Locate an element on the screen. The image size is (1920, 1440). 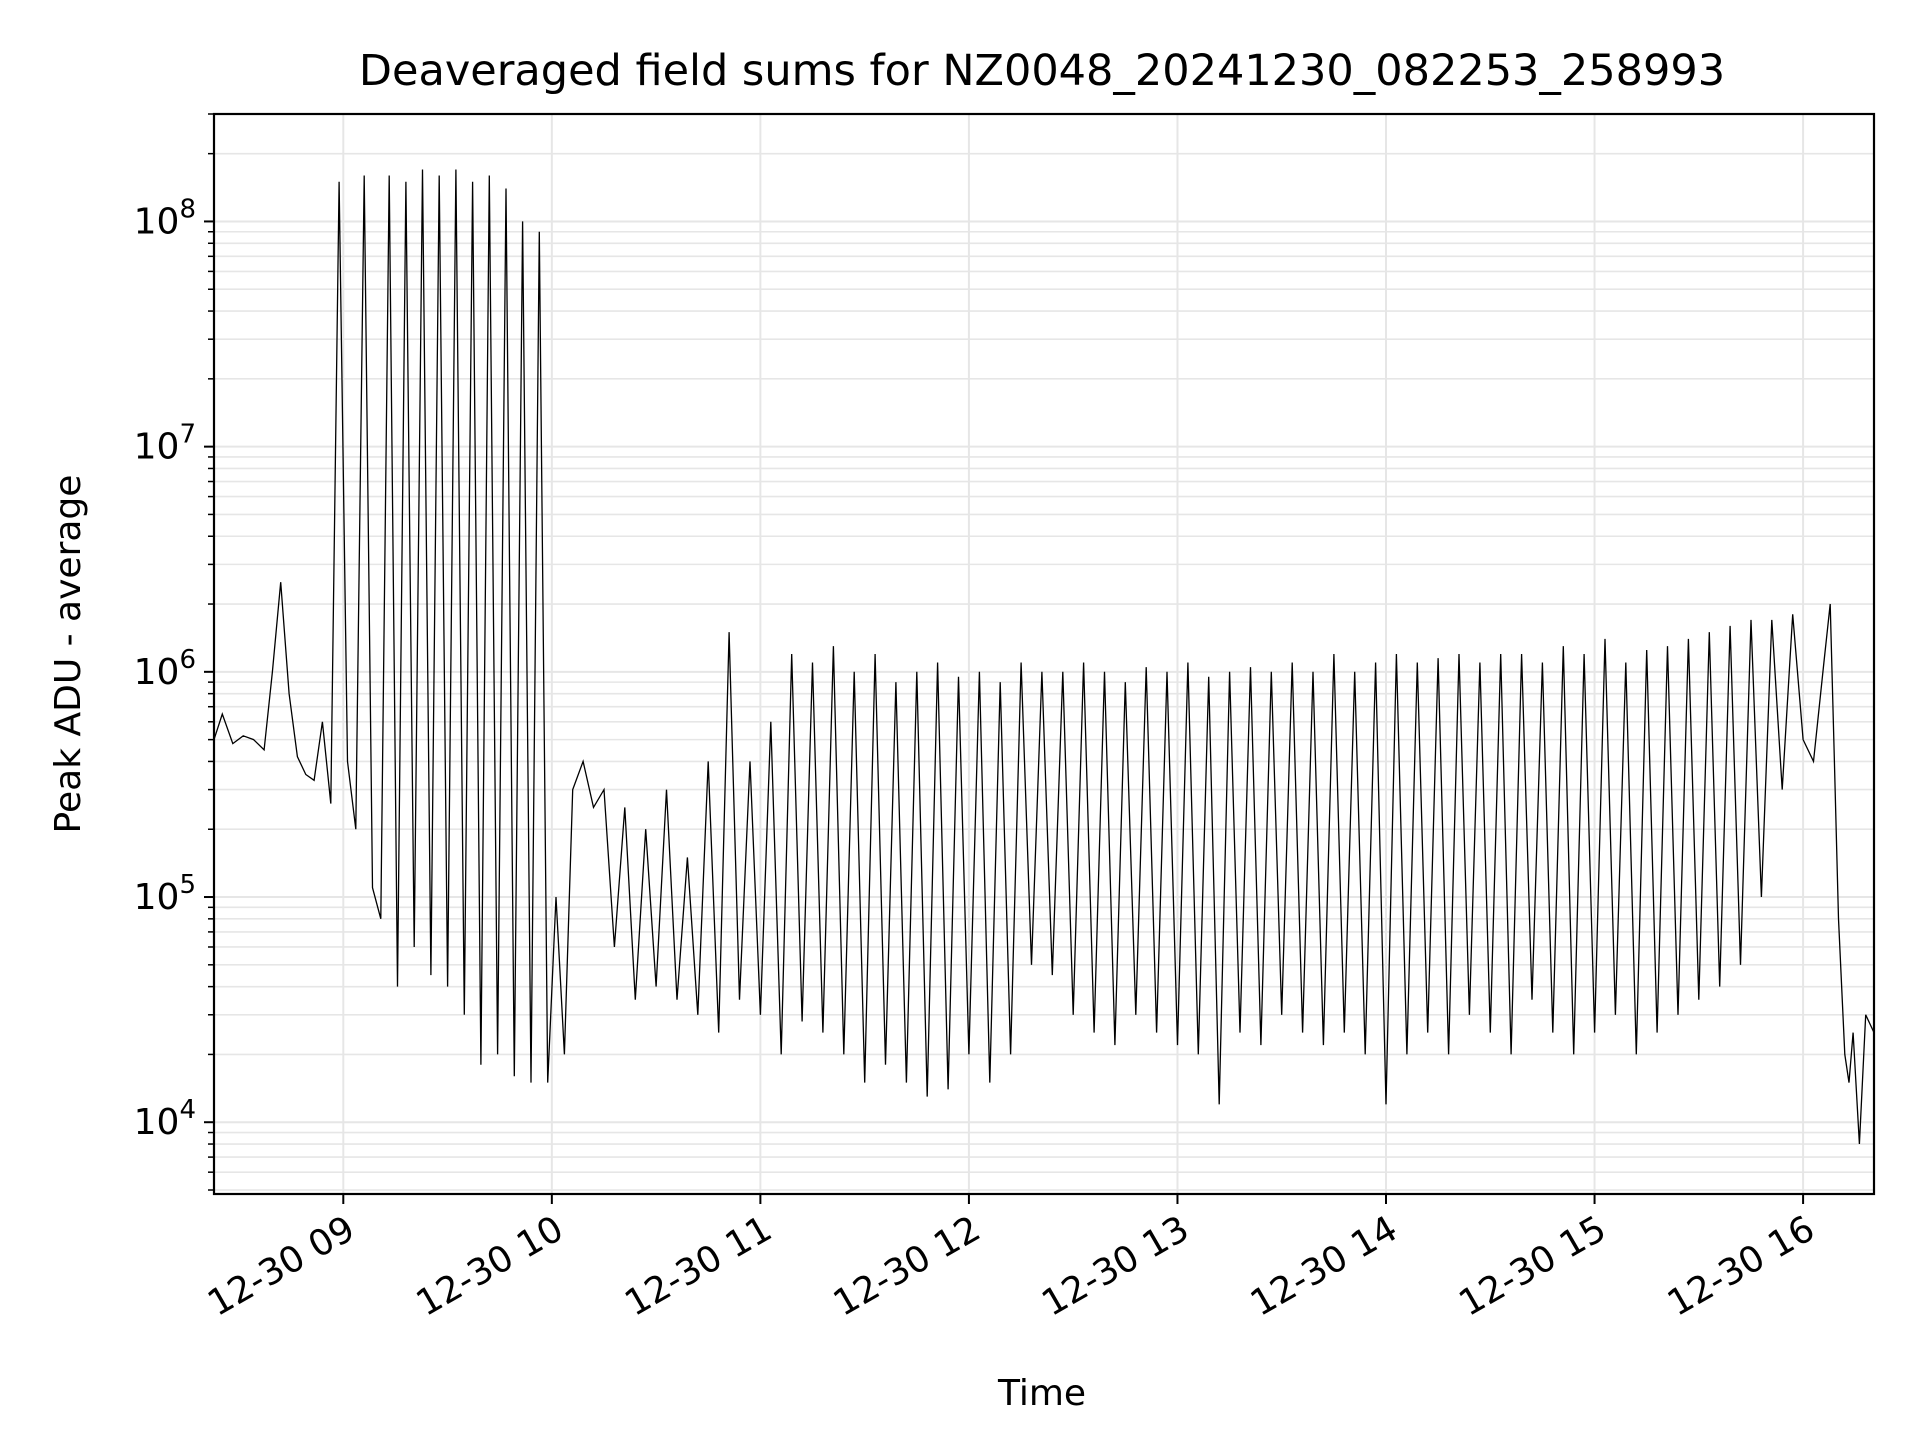
y-tick-label: 10⁵ is located at coordinates (165, 894).